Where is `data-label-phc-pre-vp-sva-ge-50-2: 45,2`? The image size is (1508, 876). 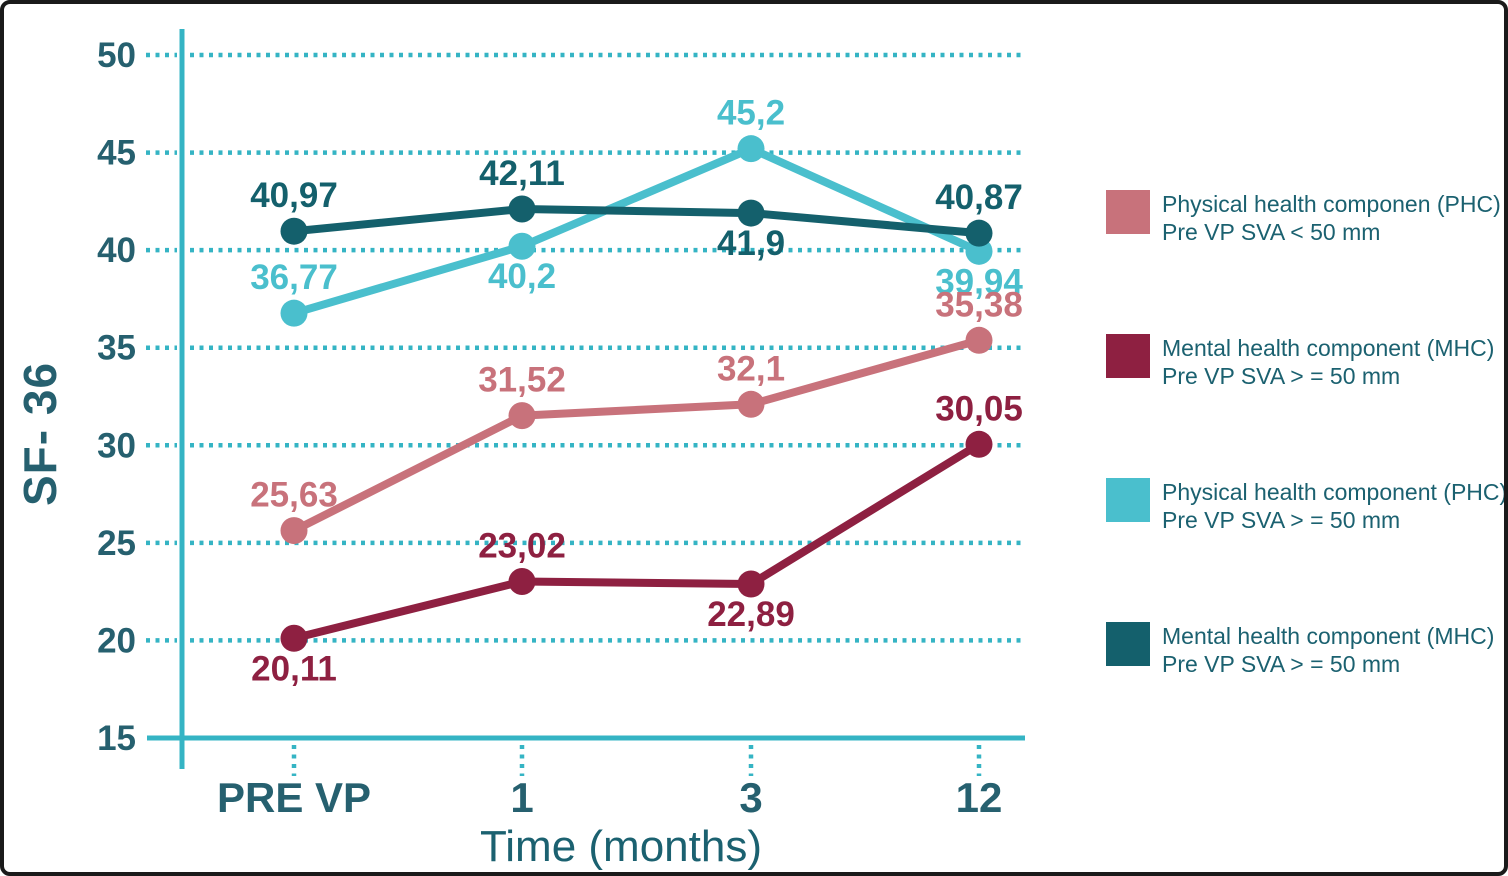 data-label-phc-pre-vp-sva-ge-50-2: 45,2 is located at coordinates (751, 113).